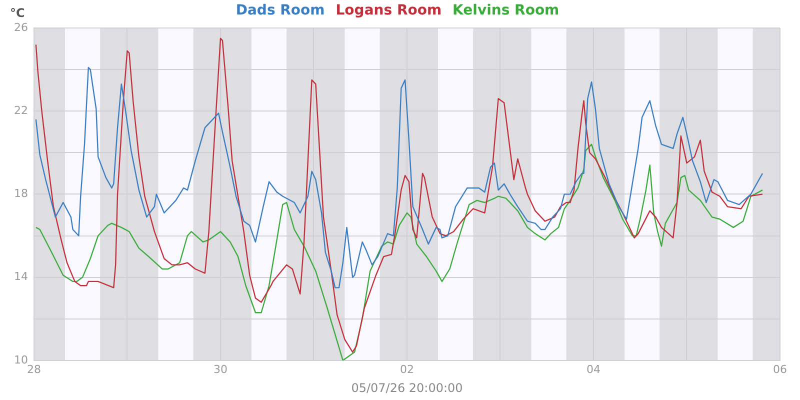 The width and height of the screenshot is (800, 400). I want to click on y-tick-label: 14, so click(21, 277).